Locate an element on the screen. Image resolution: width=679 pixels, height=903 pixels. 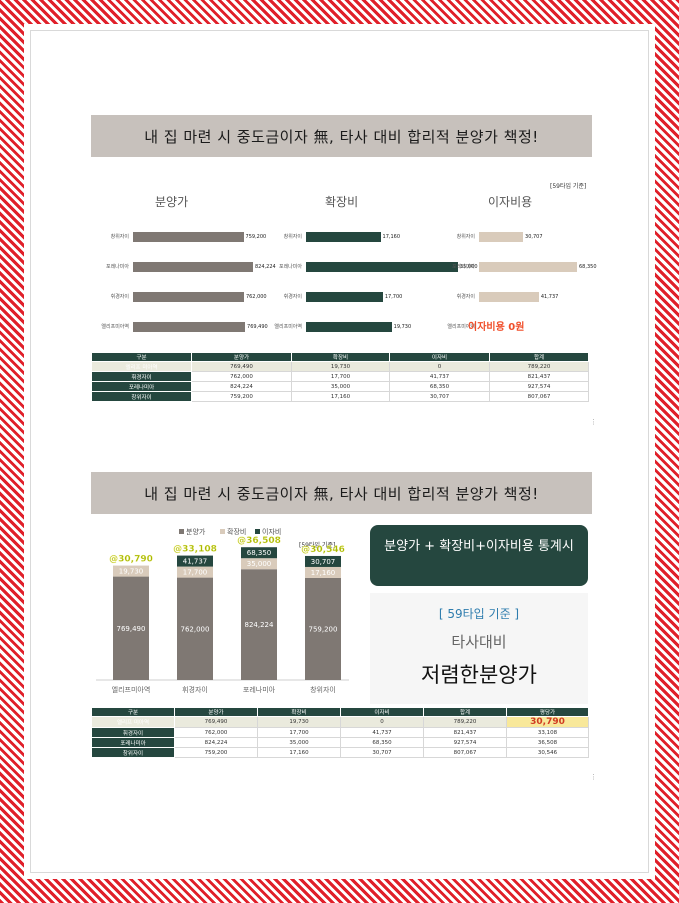
table-cell: 30,546 is located at coordinates (547, 752).